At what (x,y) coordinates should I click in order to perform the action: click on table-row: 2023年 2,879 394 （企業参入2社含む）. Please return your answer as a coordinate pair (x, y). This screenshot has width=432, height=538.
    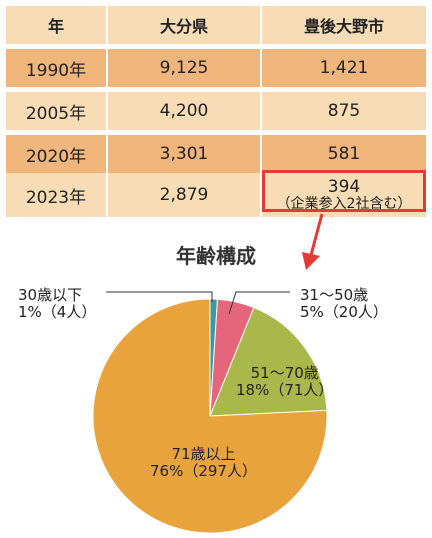
    Looking at the image, I should click on (216, 195).